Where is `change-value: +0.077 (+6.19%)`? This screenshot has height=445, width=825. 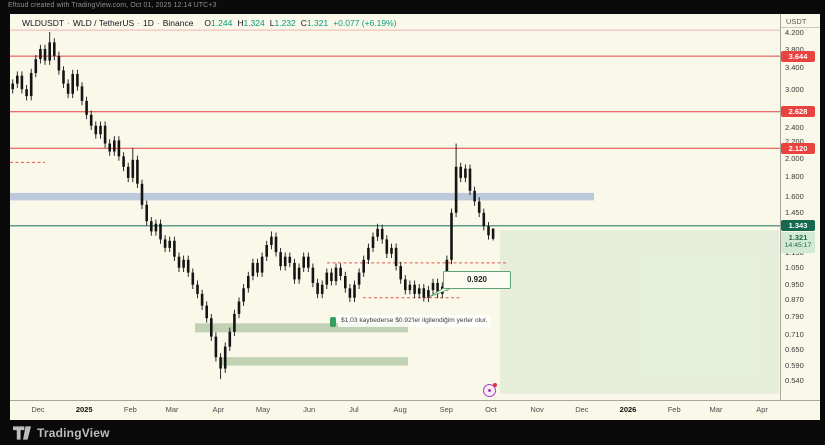
change-value: +0.077 (+6.19%) is located at coordinates (365, 23).